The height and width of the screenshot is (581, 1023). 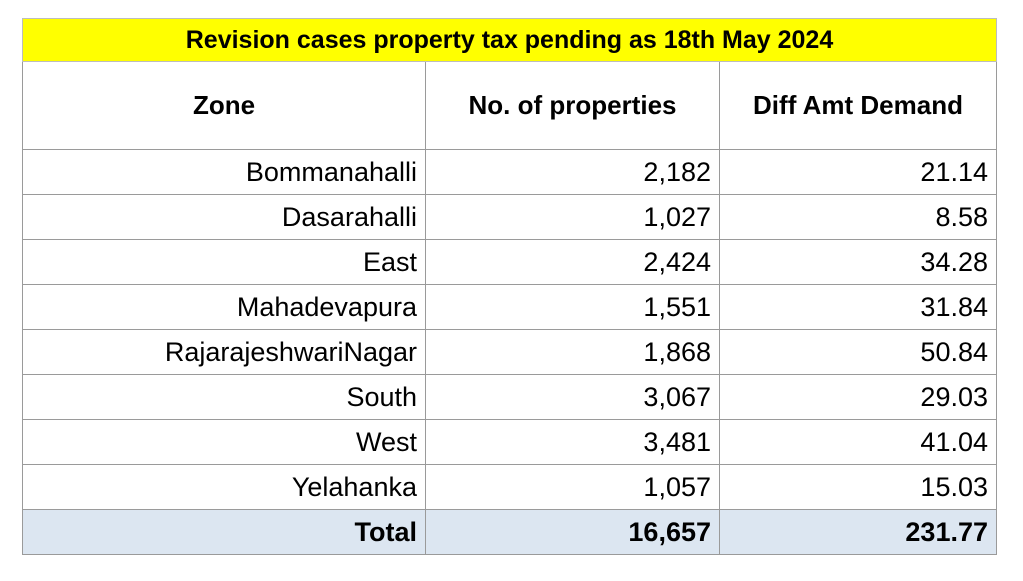 What do you see at coordinates (572, 487) in the screenshot?
I see `properties-cell: 1,057` at bounding box center [572, 487].